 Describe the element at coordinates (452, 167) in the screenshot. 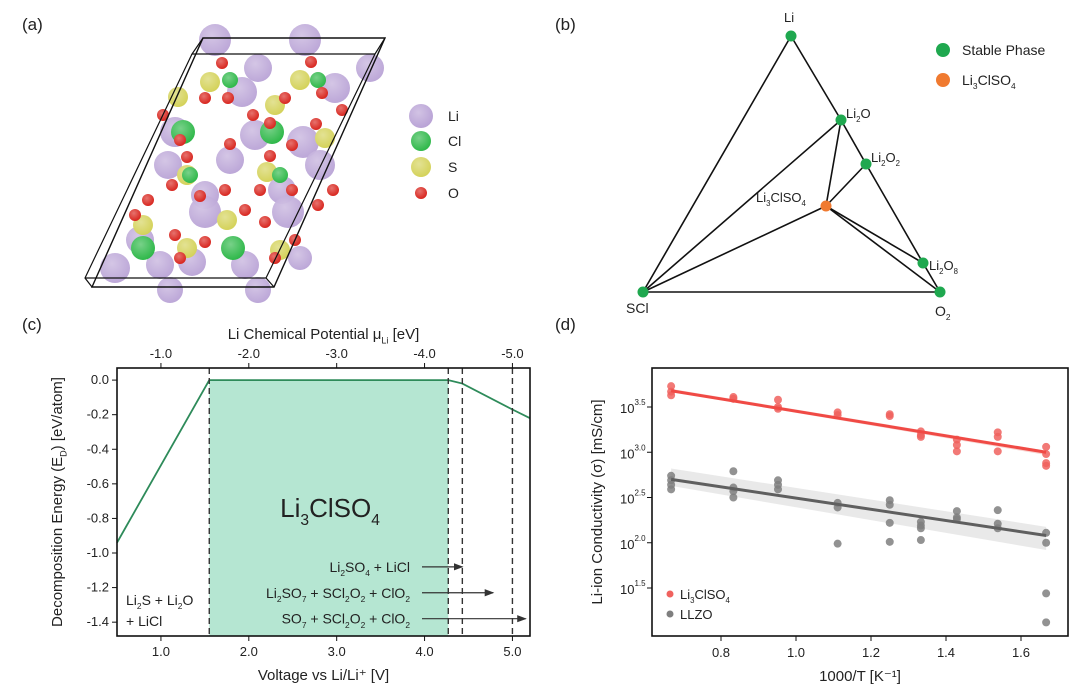

I see `legend-label-s: S` at that location.